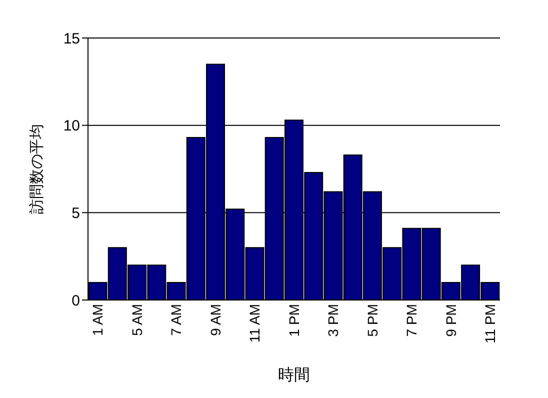 Image resolution: width=548 pixels, height=398 pixels. What do you see at coordinates (294, 375) in the screenshot?
I see `x-axis-title: 時間` at bounding box center [294, 375].